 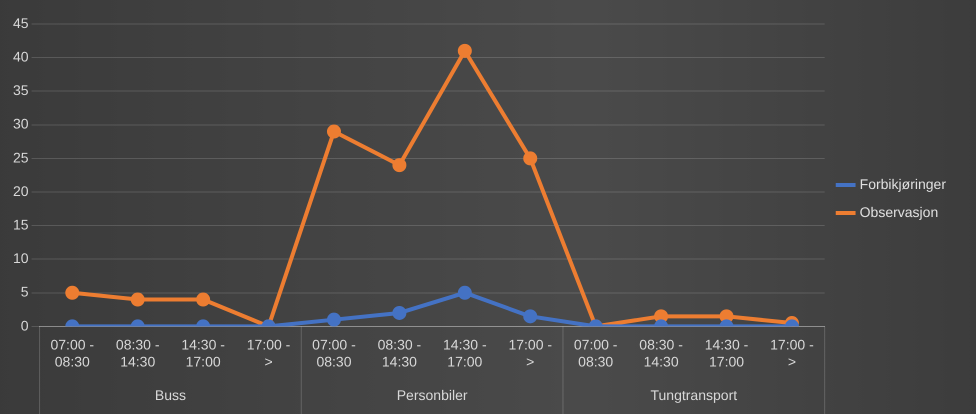 I want to click on y-tick-label: 45, so click(x=20, y=22).